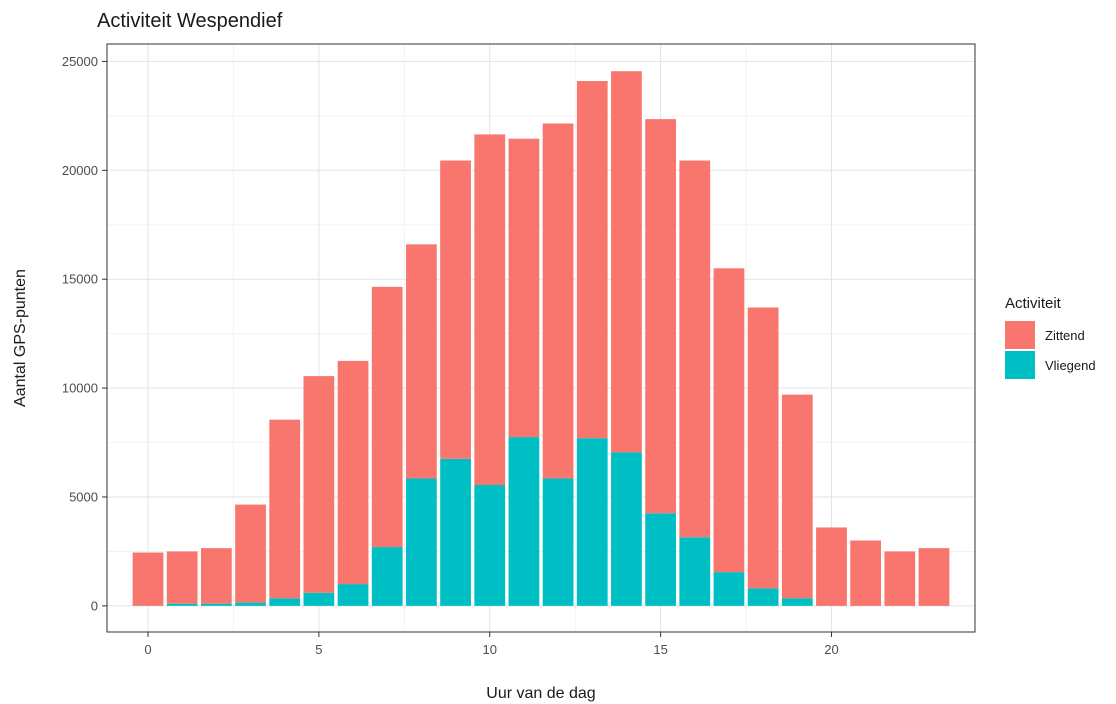  What do you see at coordinates (318, 649) in the screenshot?
I see `x-tick-label: 5` at bounding box center [318, 649].